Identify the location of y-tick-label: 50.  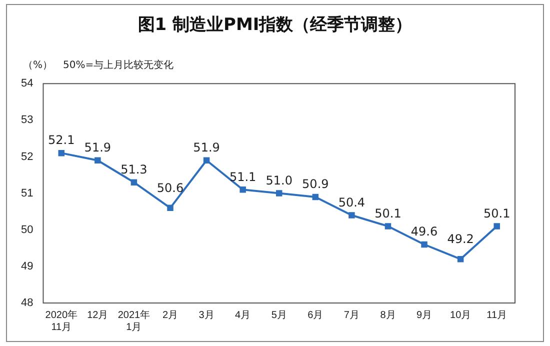
(27, 230).